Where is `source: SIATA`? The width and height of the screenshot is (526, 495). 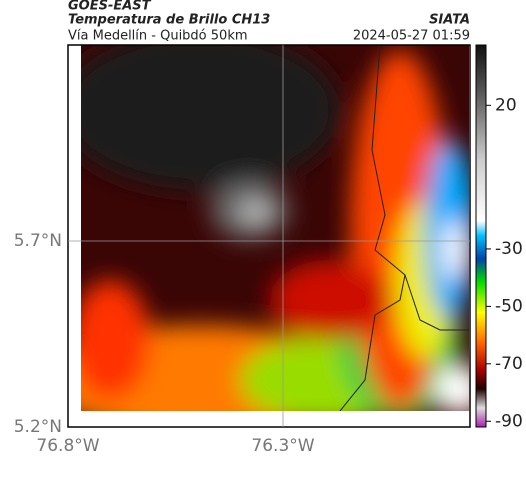
source: SIATA is located at coordinates (449, 20).